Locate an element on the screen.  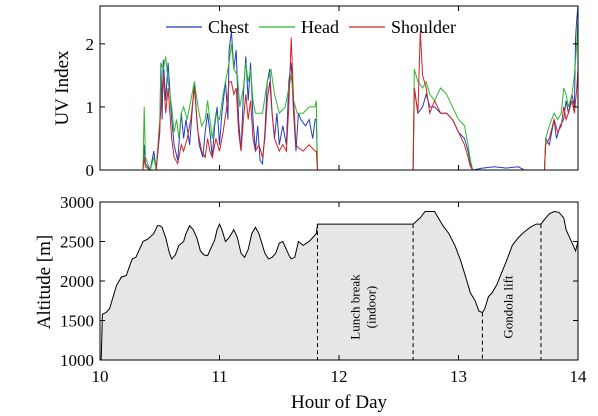
altitude-y-tick-label: 1000 is located at coordinates (77, 360).